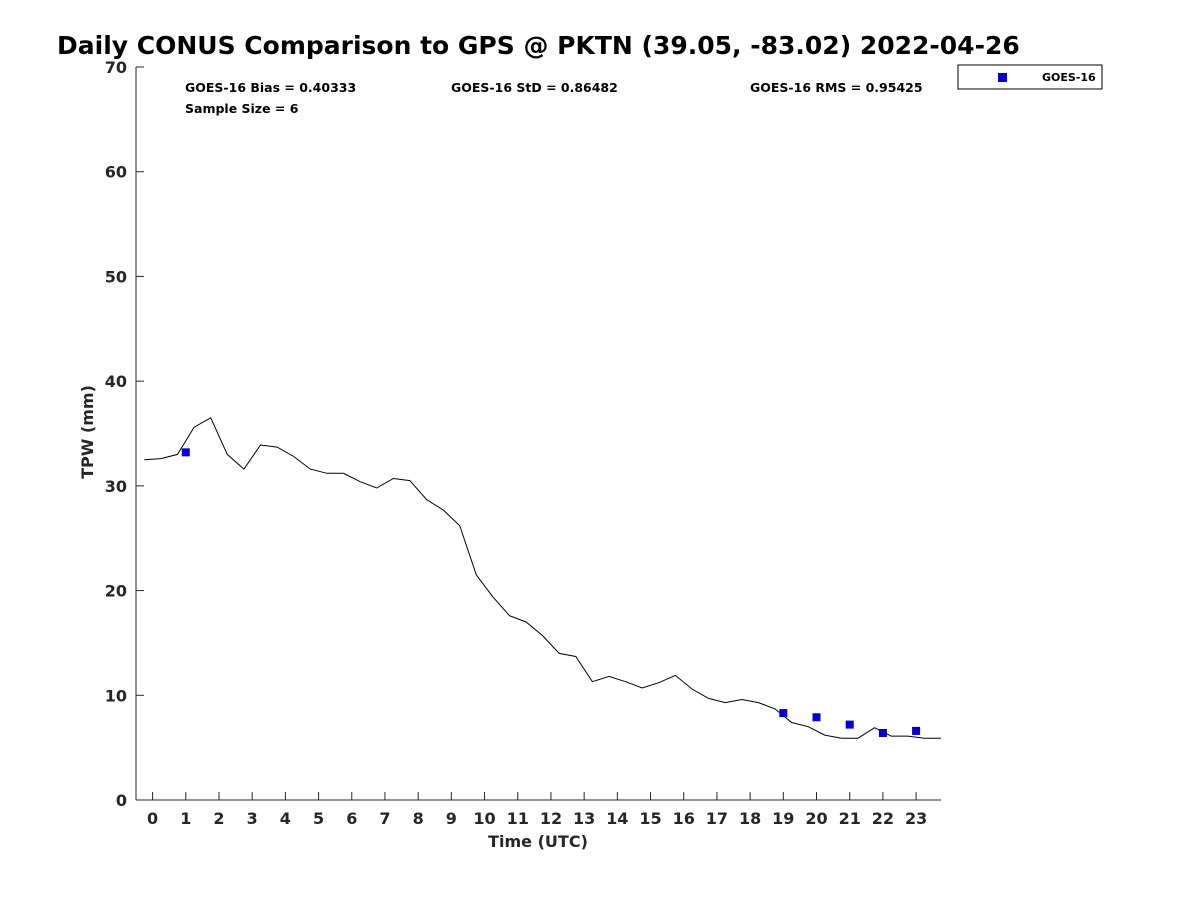  I want to click on y-tick-label: 40, so click(116, 381).